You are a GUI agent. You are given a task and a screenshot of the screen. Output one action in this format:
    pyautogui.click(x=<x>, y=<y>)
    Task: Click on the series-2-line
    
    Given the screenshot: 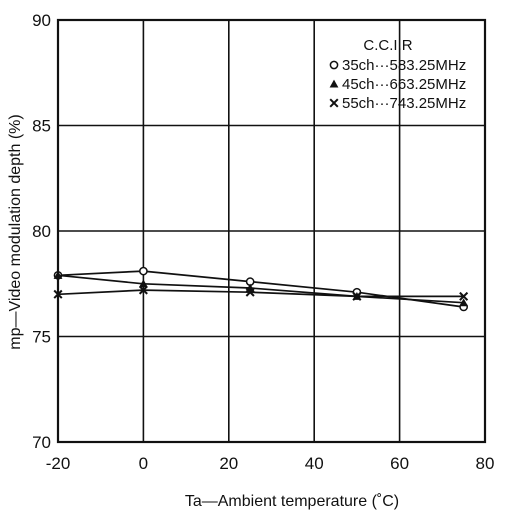 What is the action you would take?
    pyautogui.click(x=260, y=289)
    